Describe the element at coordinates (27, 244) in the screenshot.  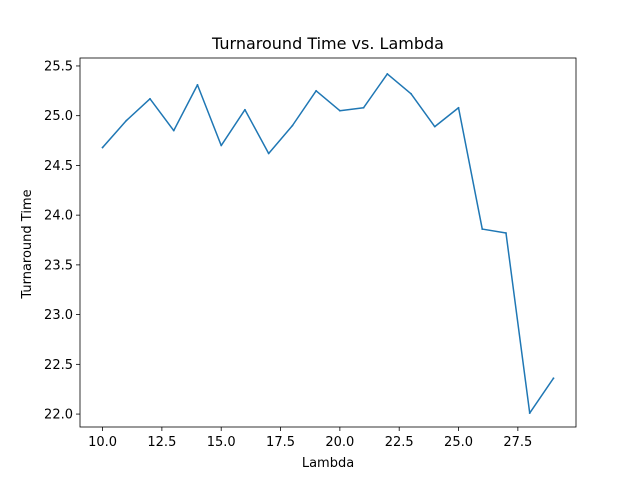
I see `y-axis-label: Turnaround Time` at that location.